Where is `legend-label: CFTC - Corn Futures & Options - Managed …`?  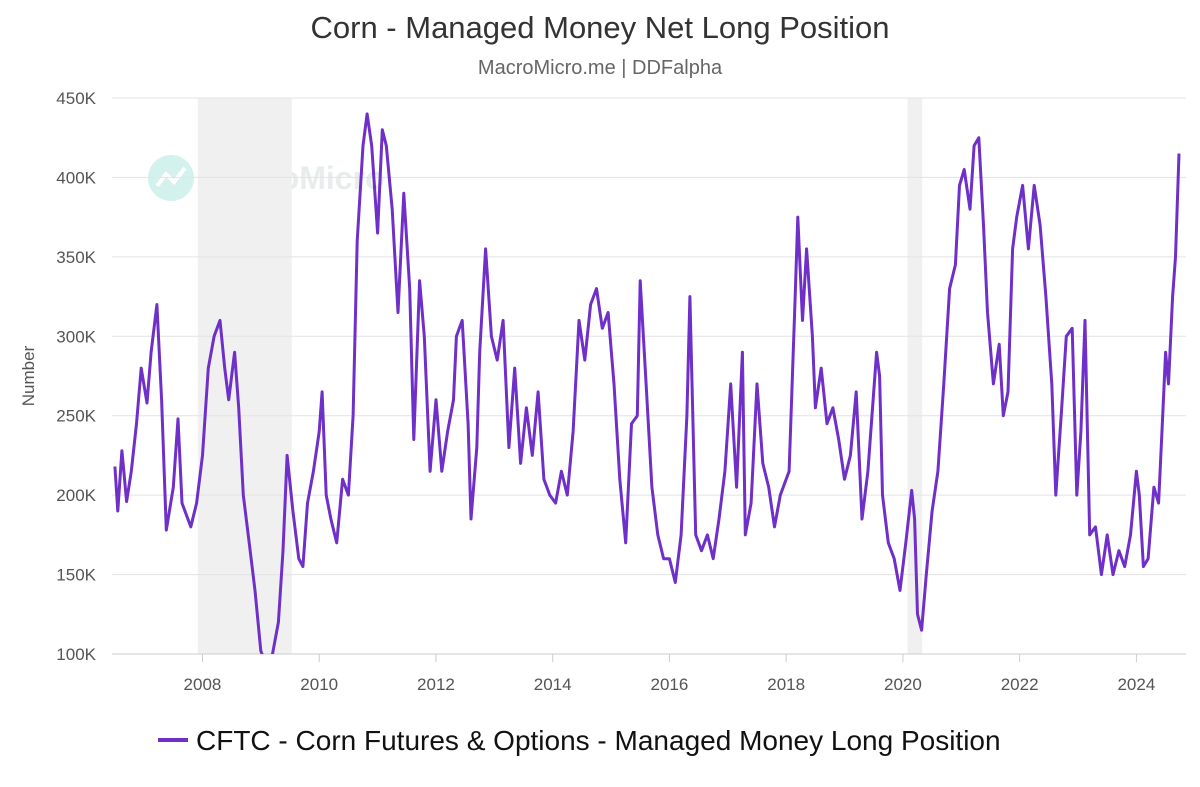 legend-label: CFTC - Corn Futures & Options - Managed … is located at coordinates (598, 740).